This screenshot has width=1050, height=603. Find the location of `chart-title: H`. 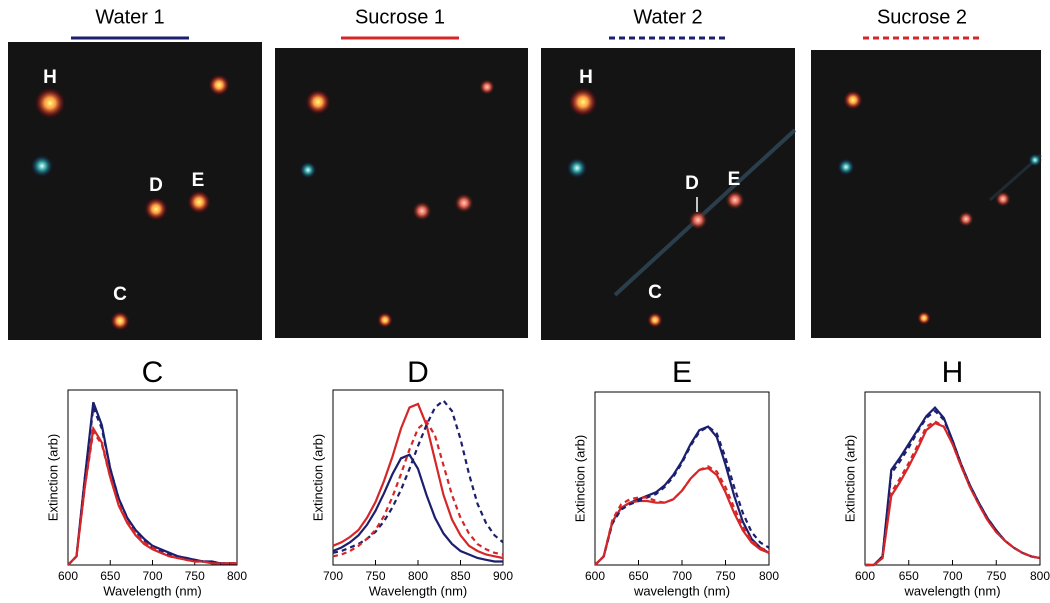

chart-title: H is located at coordinates (953, 372).